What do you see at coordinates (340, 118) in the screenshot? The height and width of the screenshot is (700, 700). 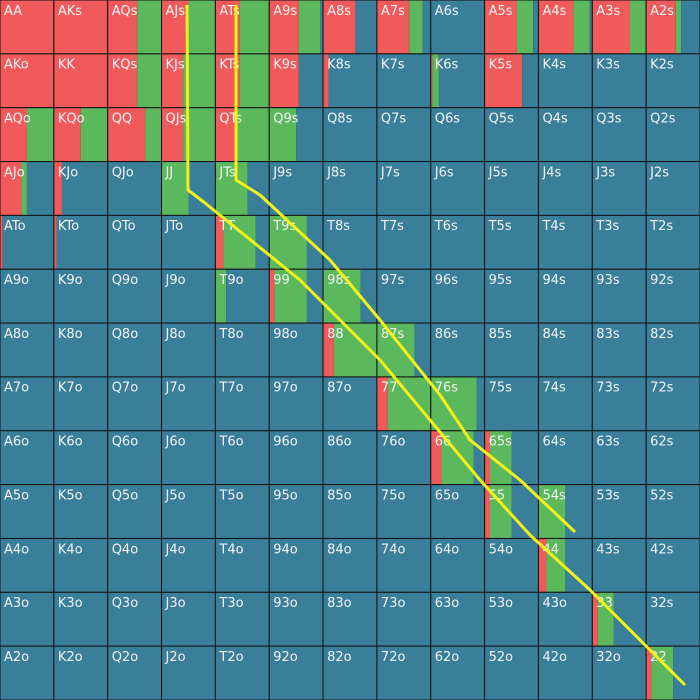 I see `hand-label: Q8s` at bounding box center [340, 118].